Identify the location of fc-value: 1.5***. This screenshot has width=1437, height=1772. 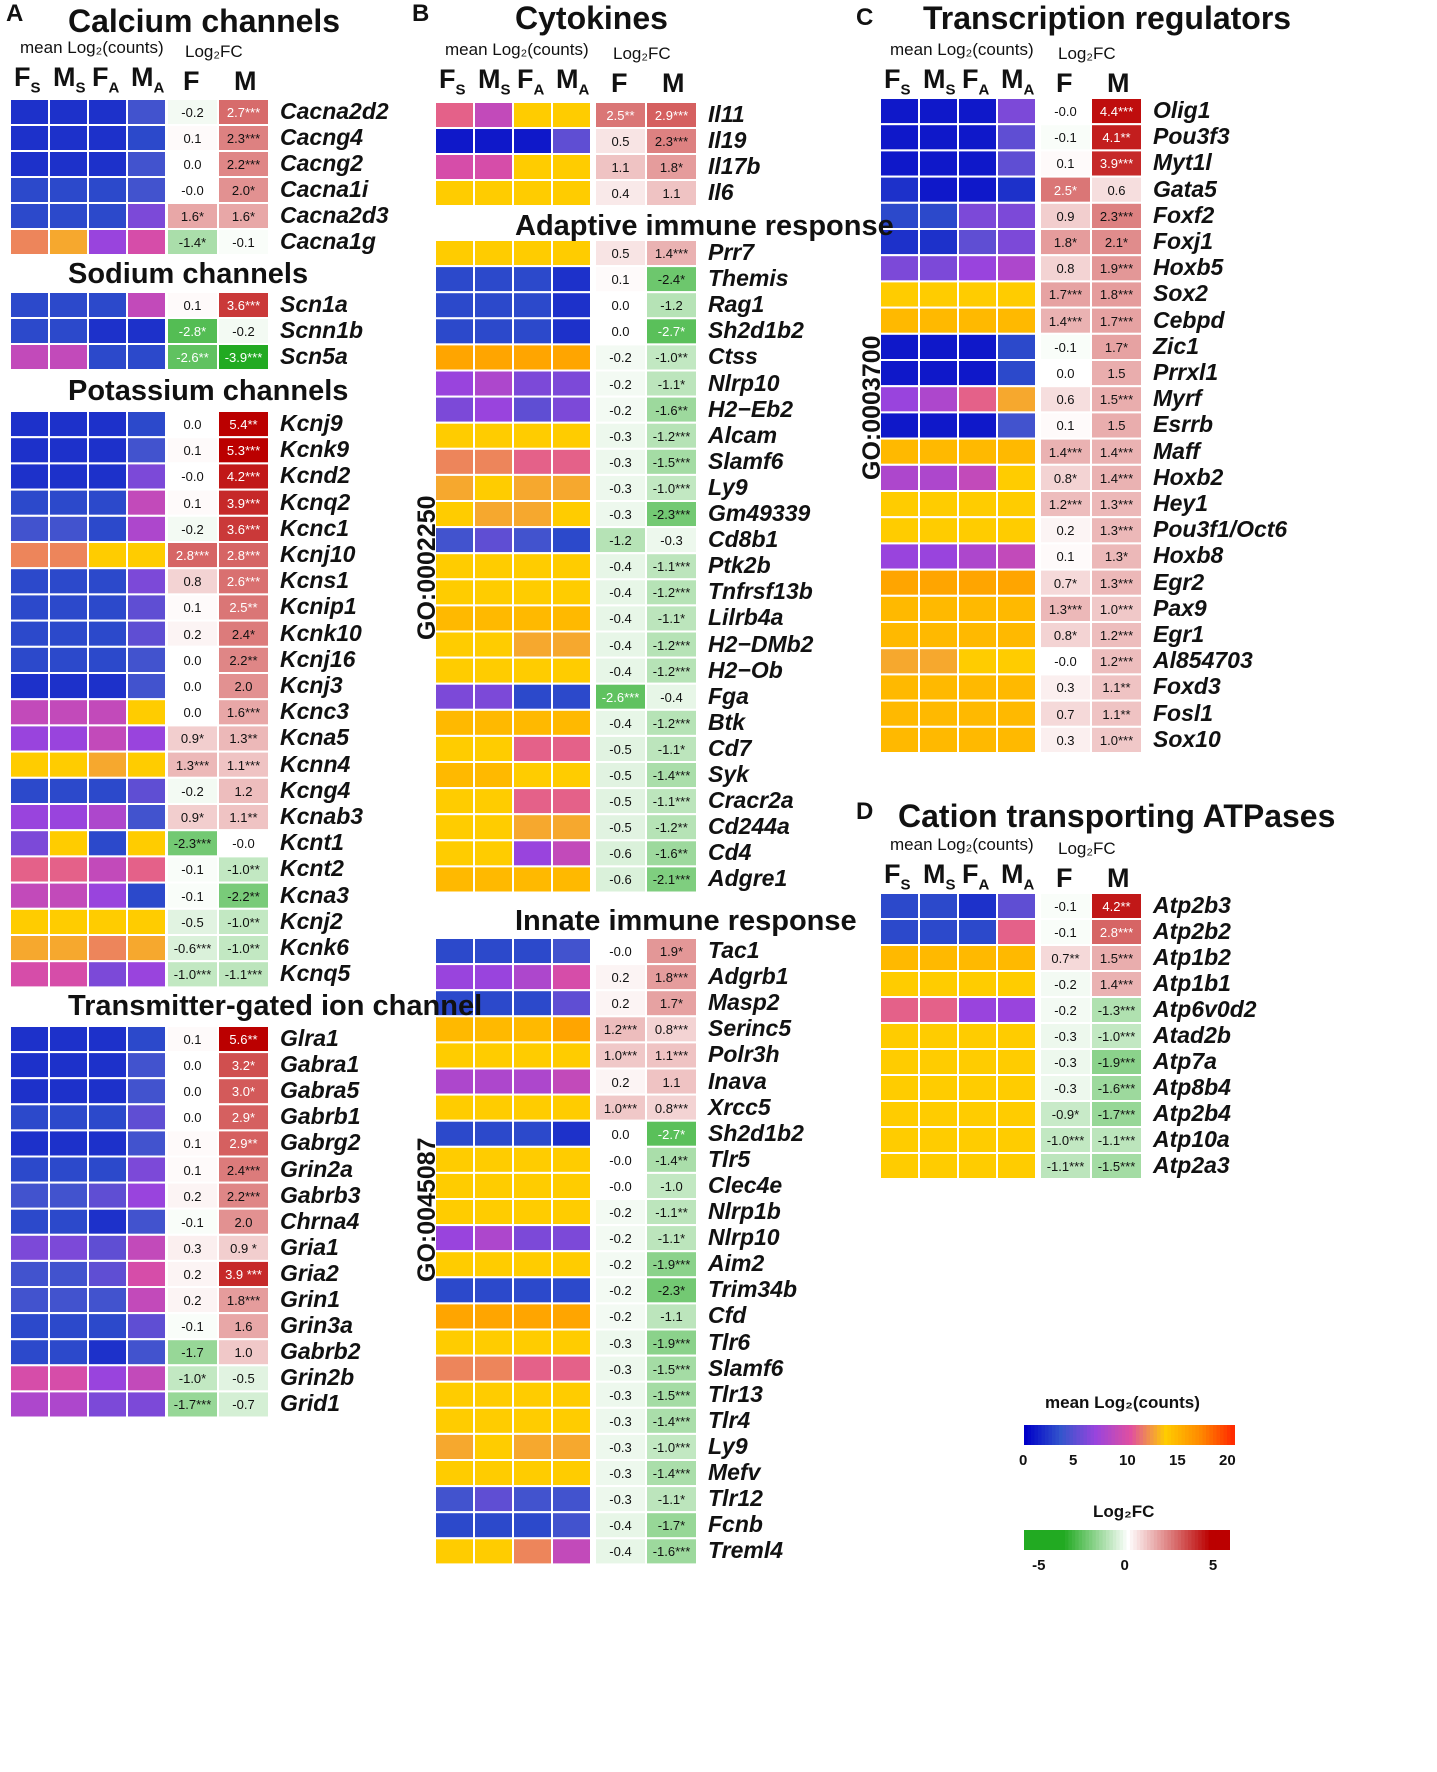
(1116, 400).